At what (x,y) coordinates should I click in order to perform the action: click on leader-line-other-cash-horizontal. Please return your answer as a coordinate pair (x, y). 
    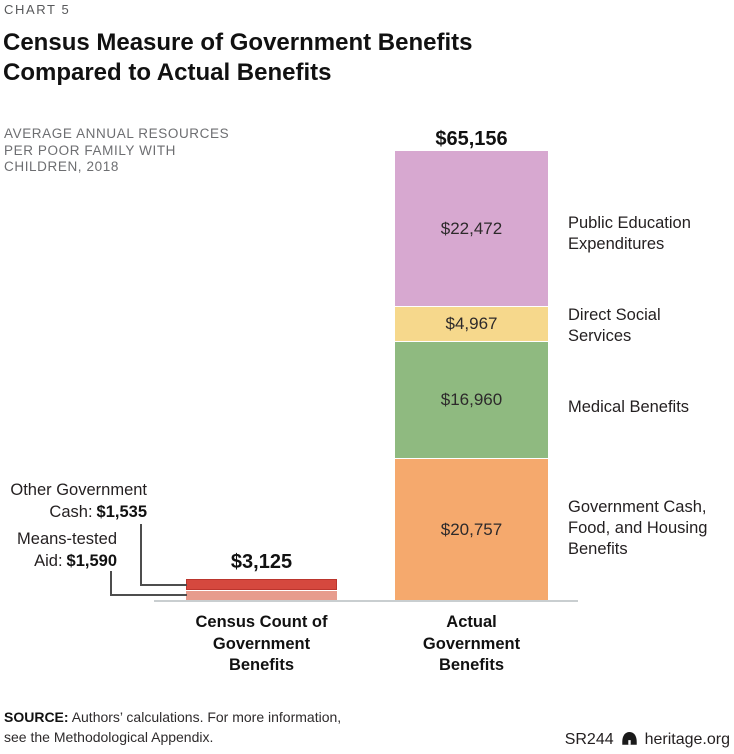
    Looking at the image, I should click on (163, 585).